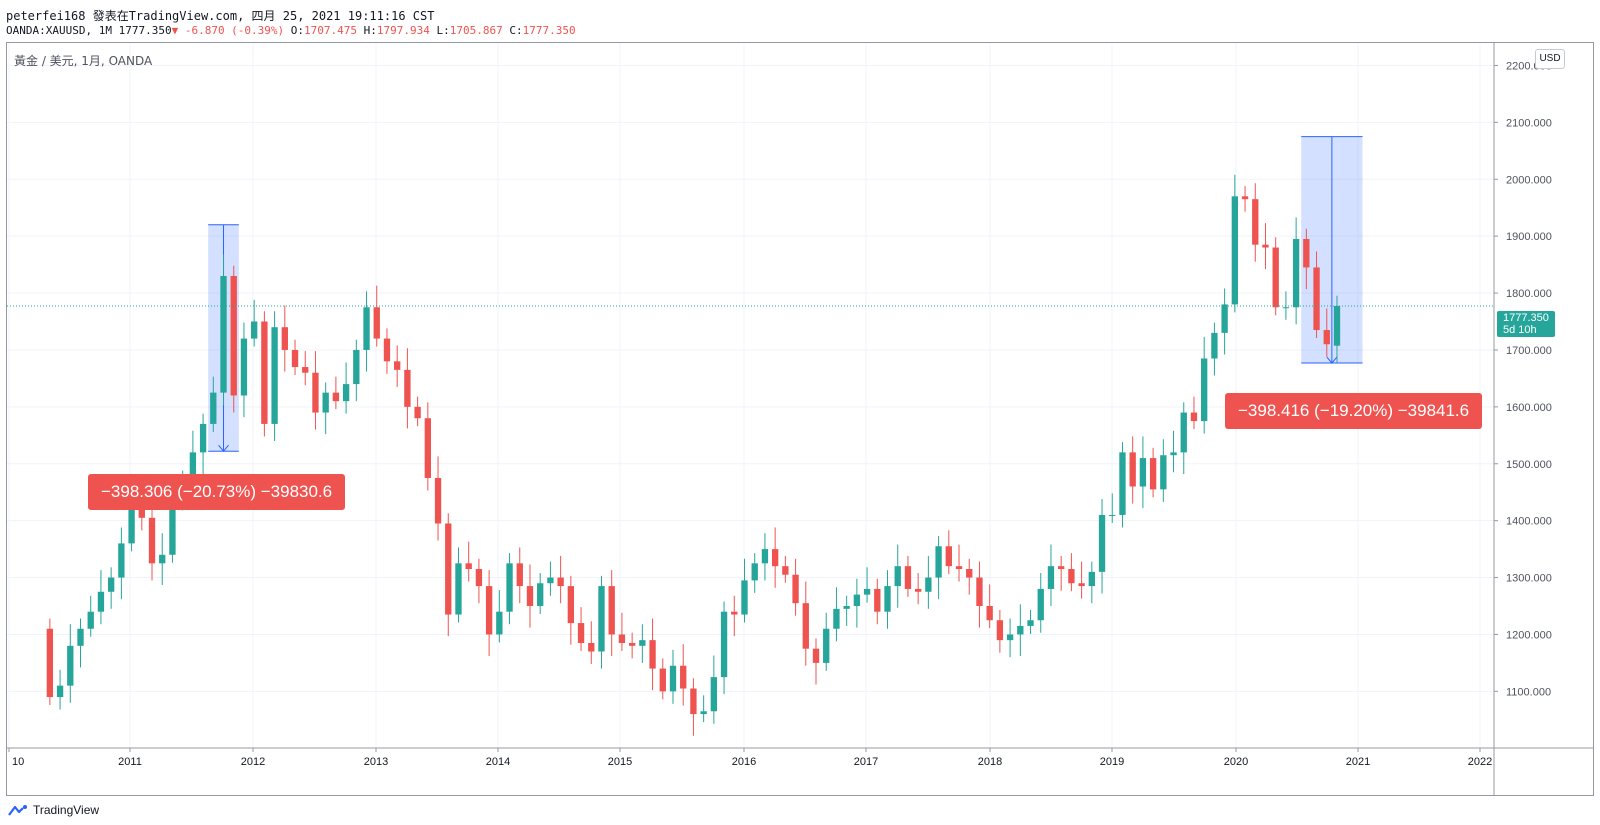 This screenshot has width=1600, height=825. I want to click on high-value: 1797.934, so click(403, 30).